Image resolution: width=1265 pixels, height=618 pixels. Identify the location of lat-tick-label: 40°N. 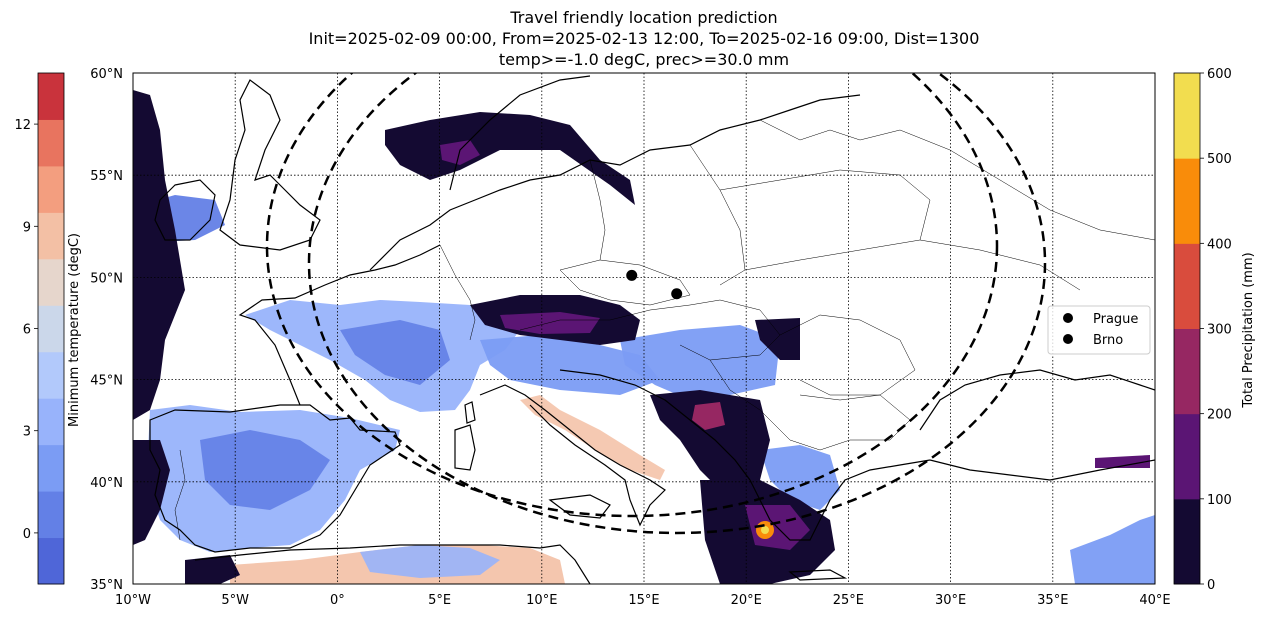
(106, 483).